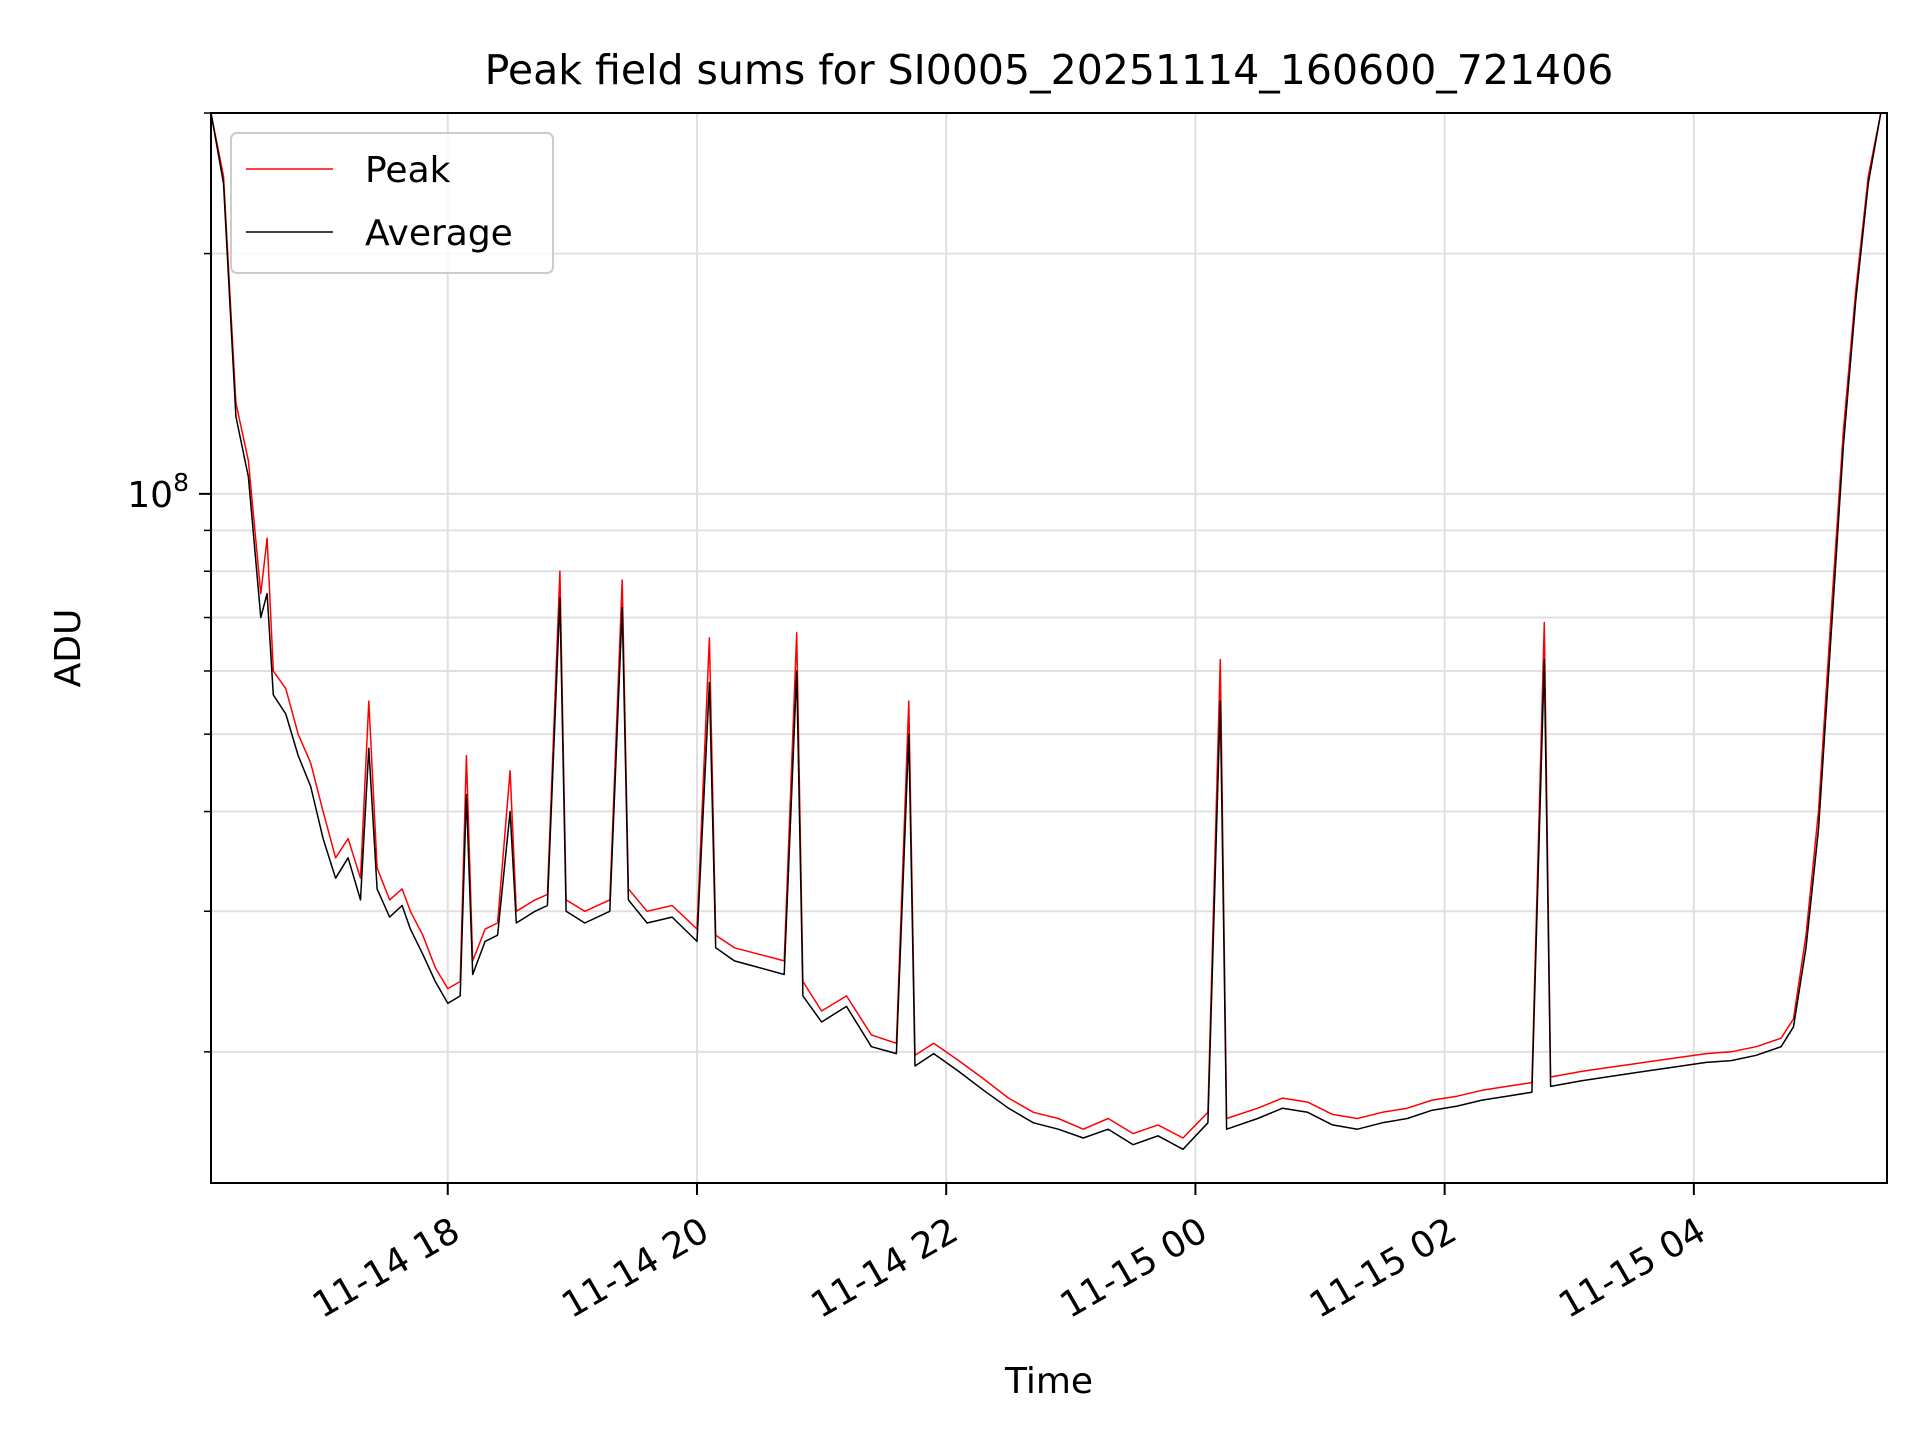 This screenshot has width=1920, height=1444. I want to click on y-axis-label: ADU, so click(68, 648).